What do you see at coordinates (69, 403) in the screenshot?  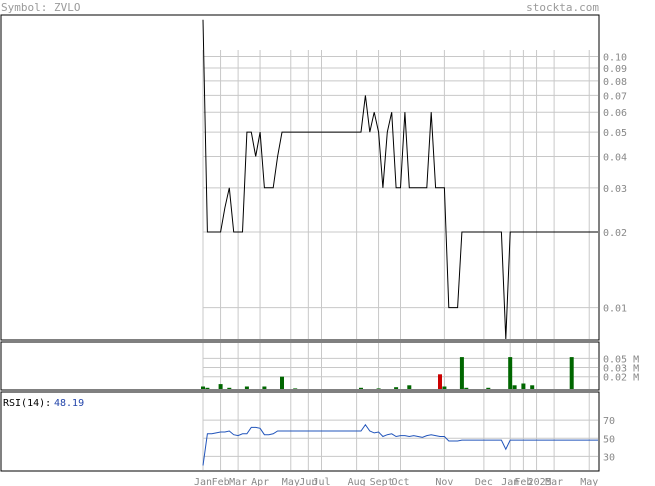 I see `rsi-last-value: 48.19` at bounding box center [69, 403].